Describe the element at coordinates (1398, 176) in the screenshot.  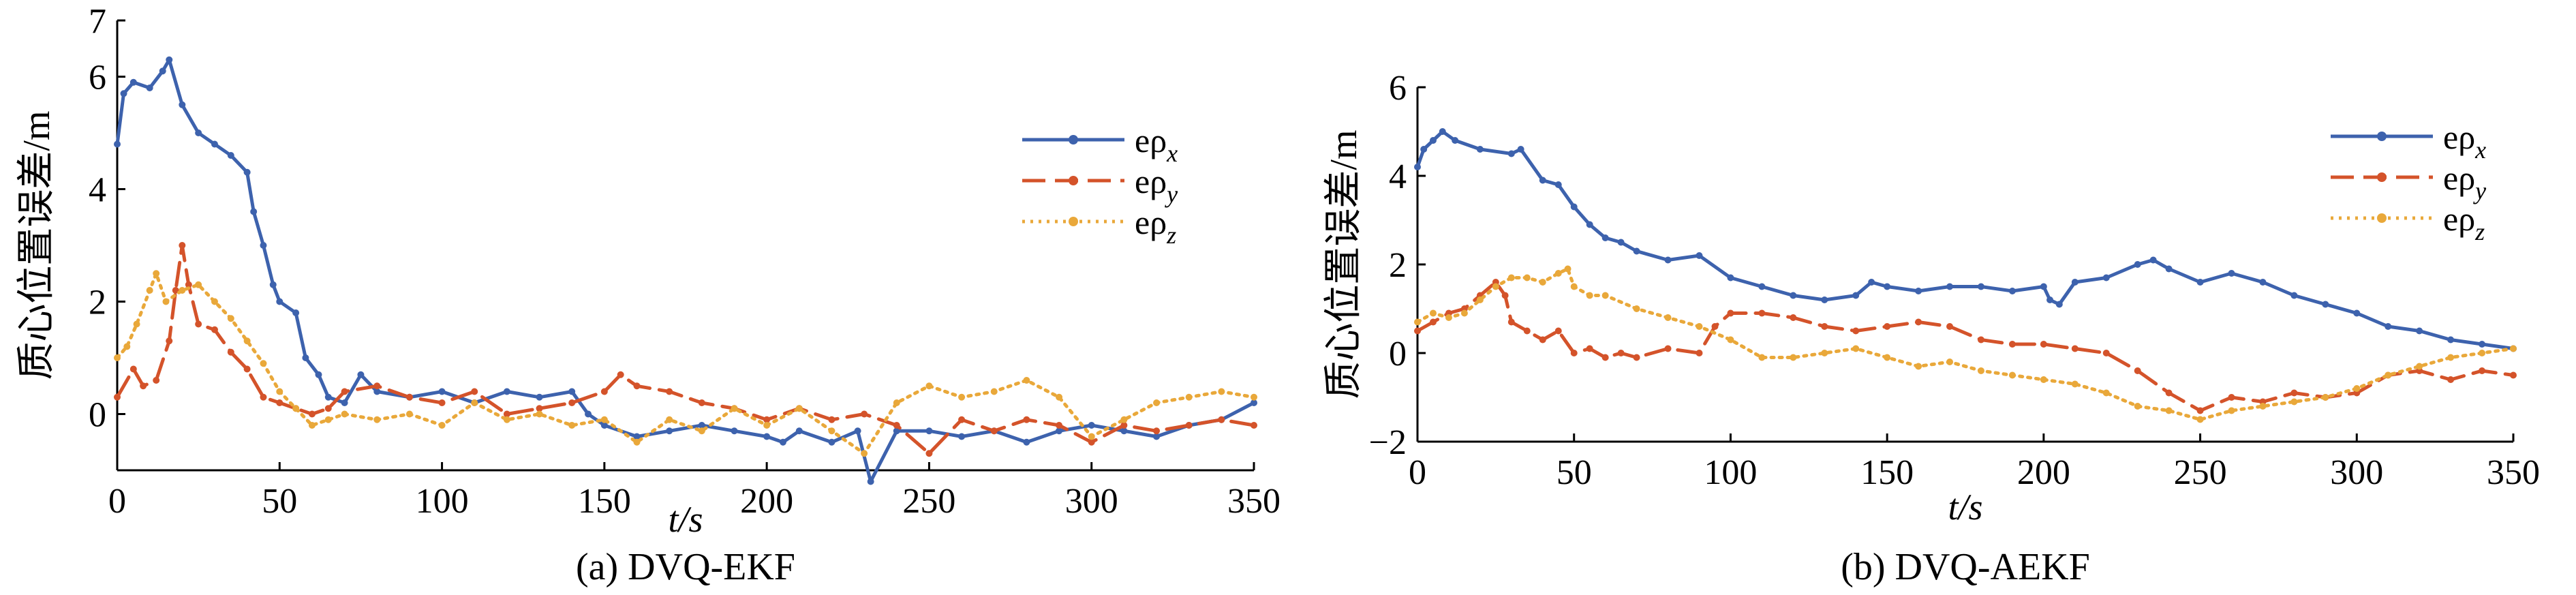
I see `chart1-y-tick-label: 4` at that location.